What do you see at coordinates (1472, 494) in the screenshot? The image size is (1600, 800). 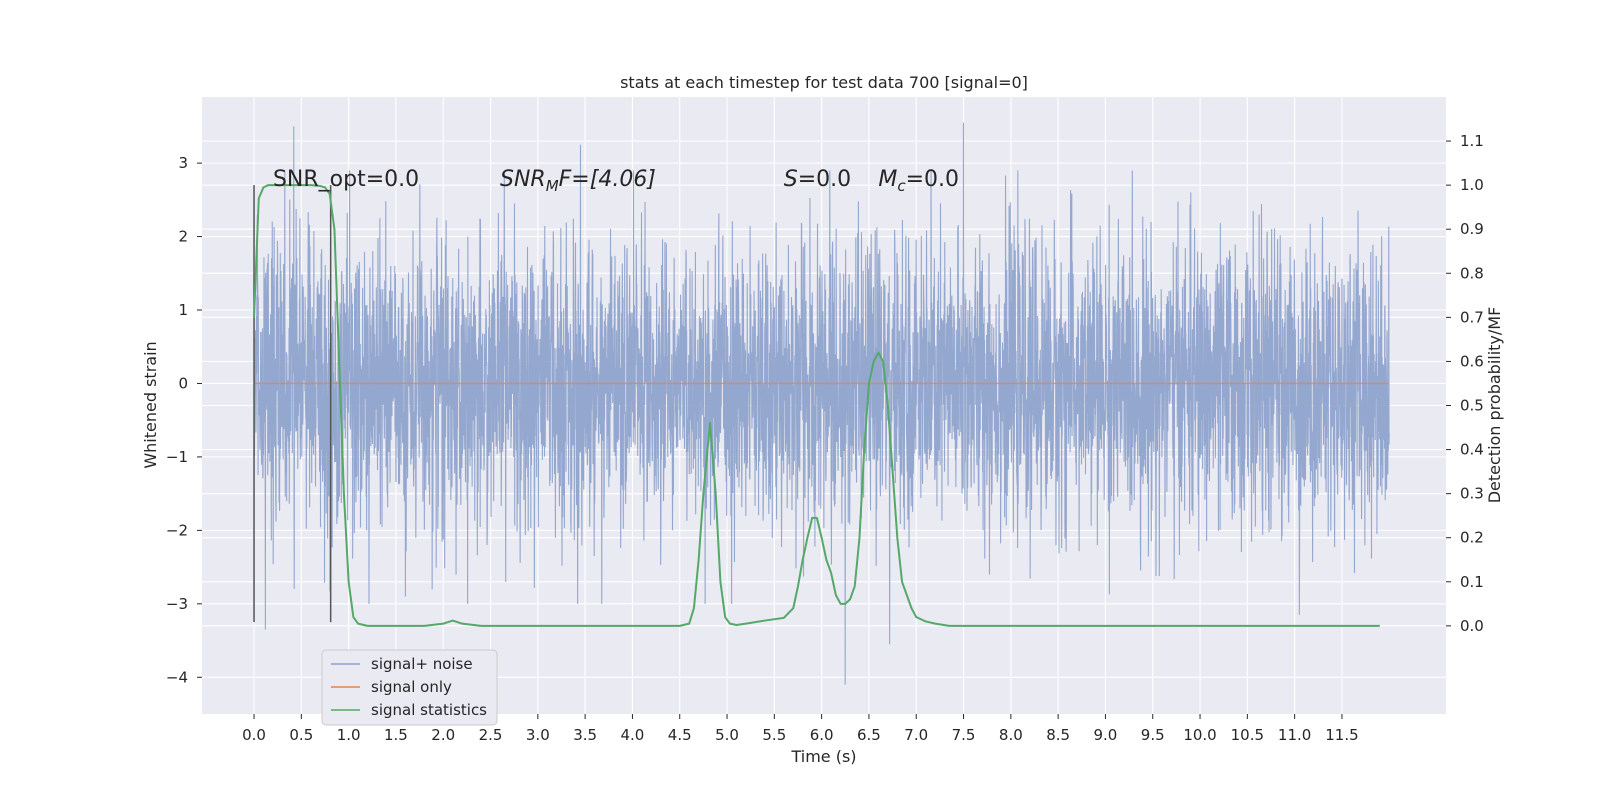 I see `y2-tick-label: 0.3` at bounding box center [1472, 494].